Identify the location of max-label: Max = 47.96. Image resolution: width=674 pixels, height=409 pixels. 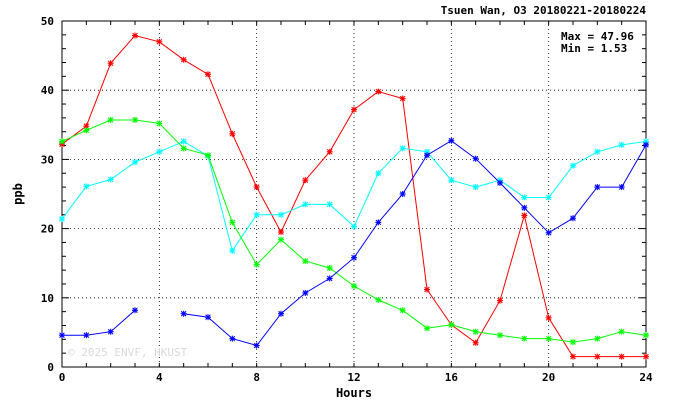
(597, 36).